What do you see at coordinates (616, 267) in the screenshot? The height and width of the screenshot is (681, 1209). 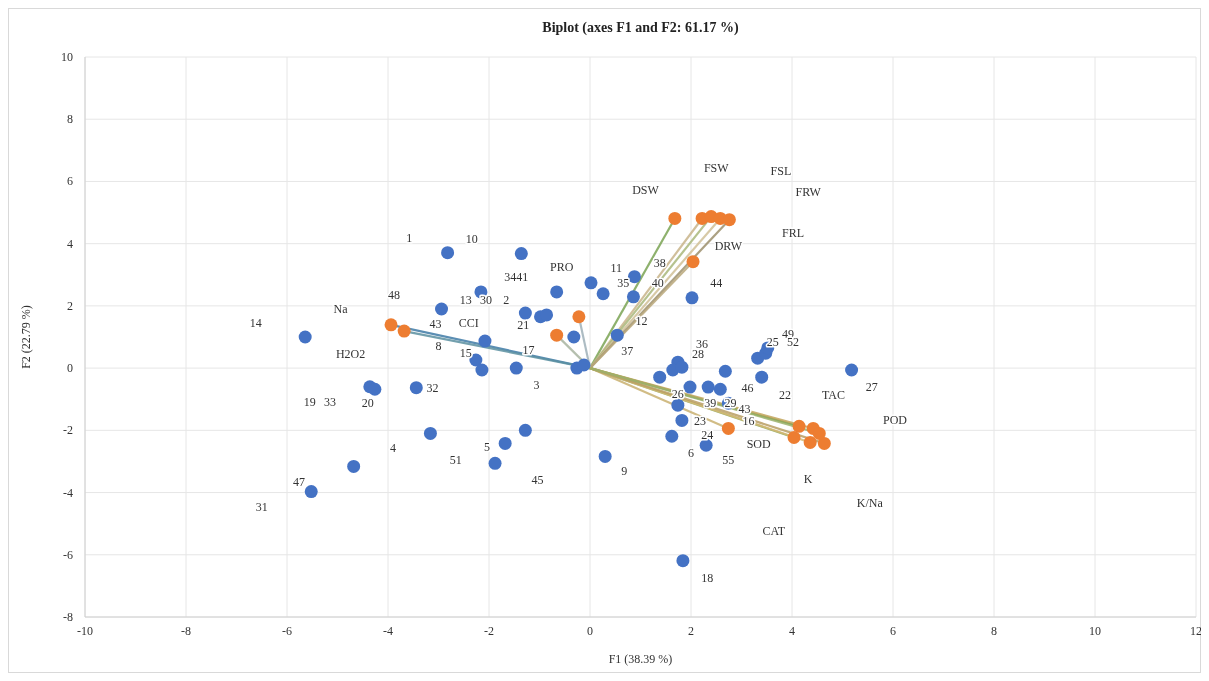 I see `annotation: 11` at bounding box center [616, 267].